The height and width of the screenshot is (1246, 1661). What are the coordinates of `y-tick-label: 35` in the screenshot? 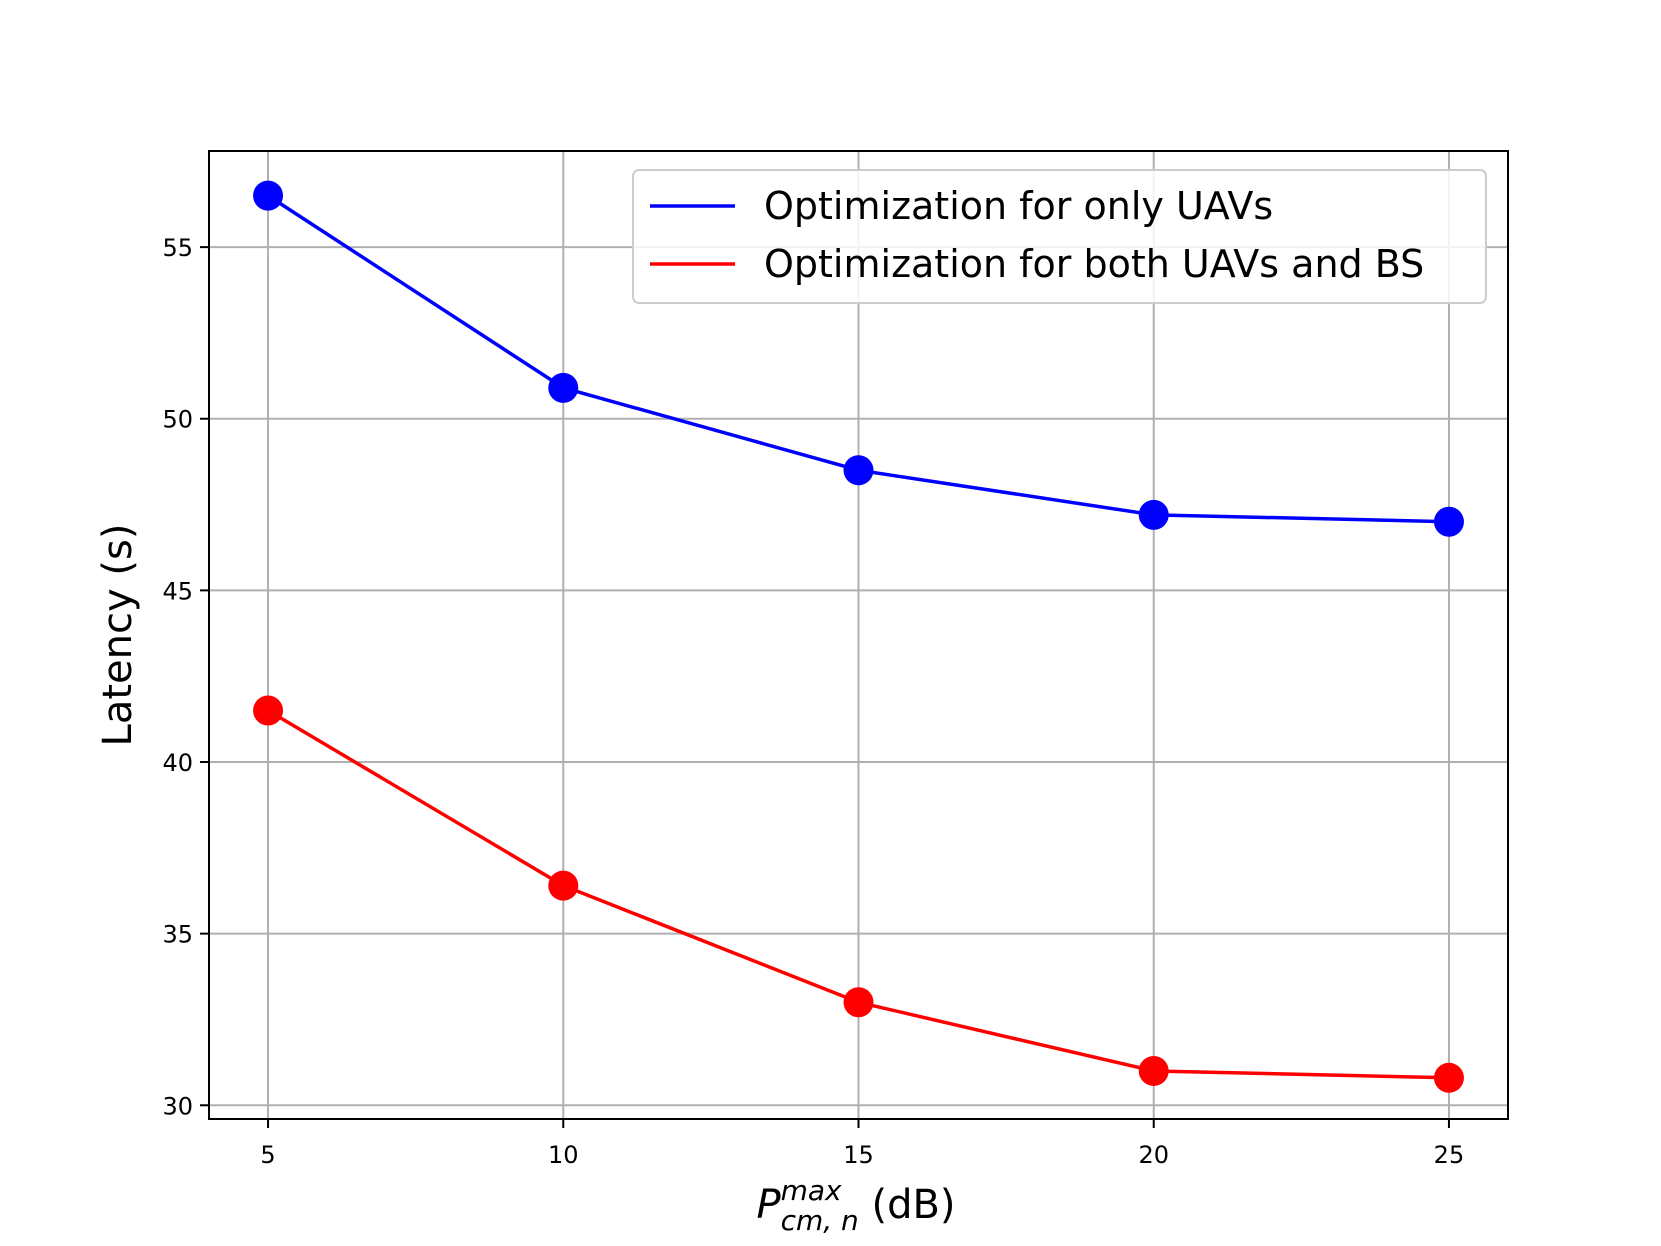 It's located at (177, 935).